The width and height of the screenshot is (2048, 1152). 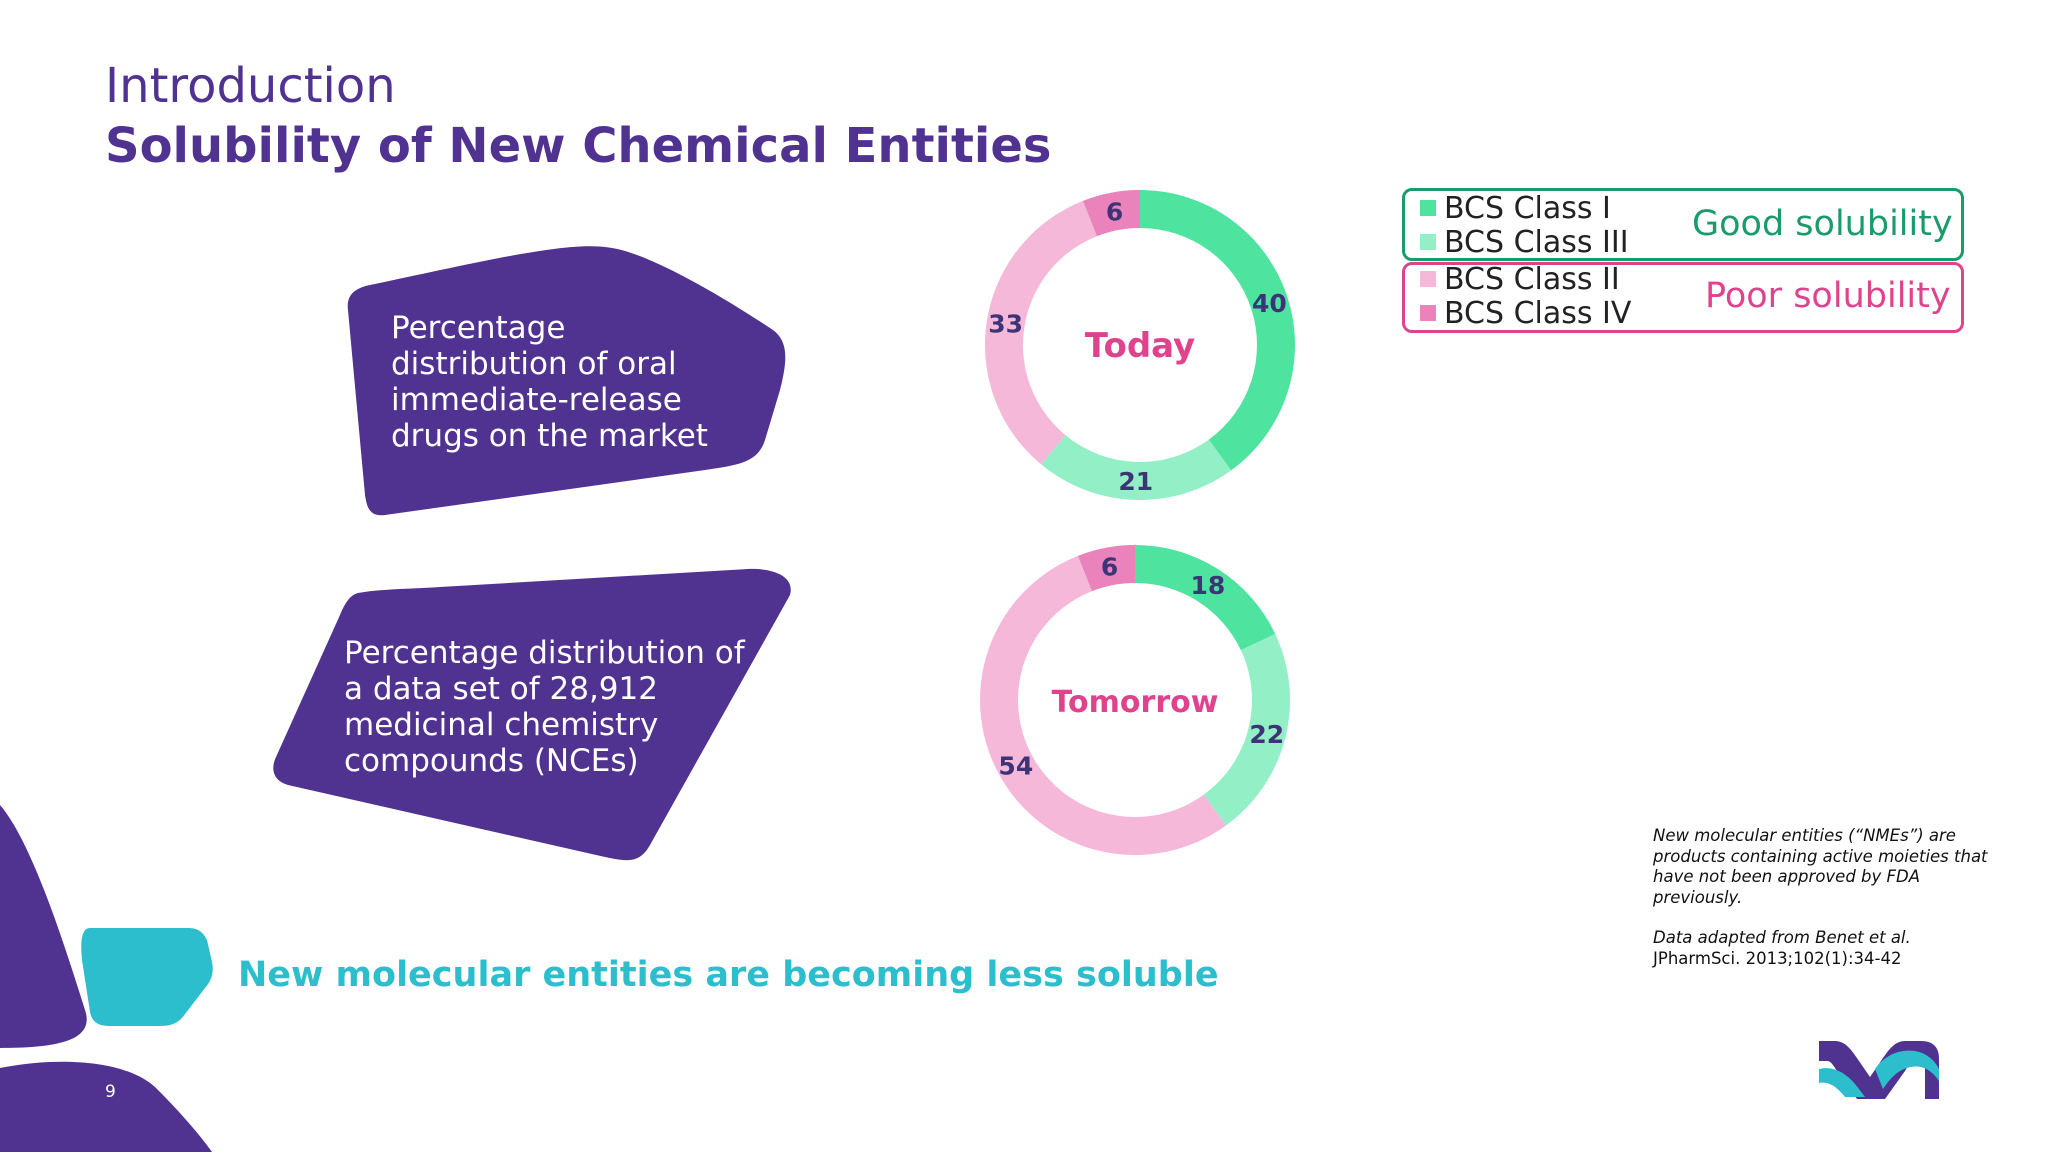 What do you see at coordinates (43, 926) in the screenshot?
I see `corner-blob-upper` at bounding box center [43, 926].